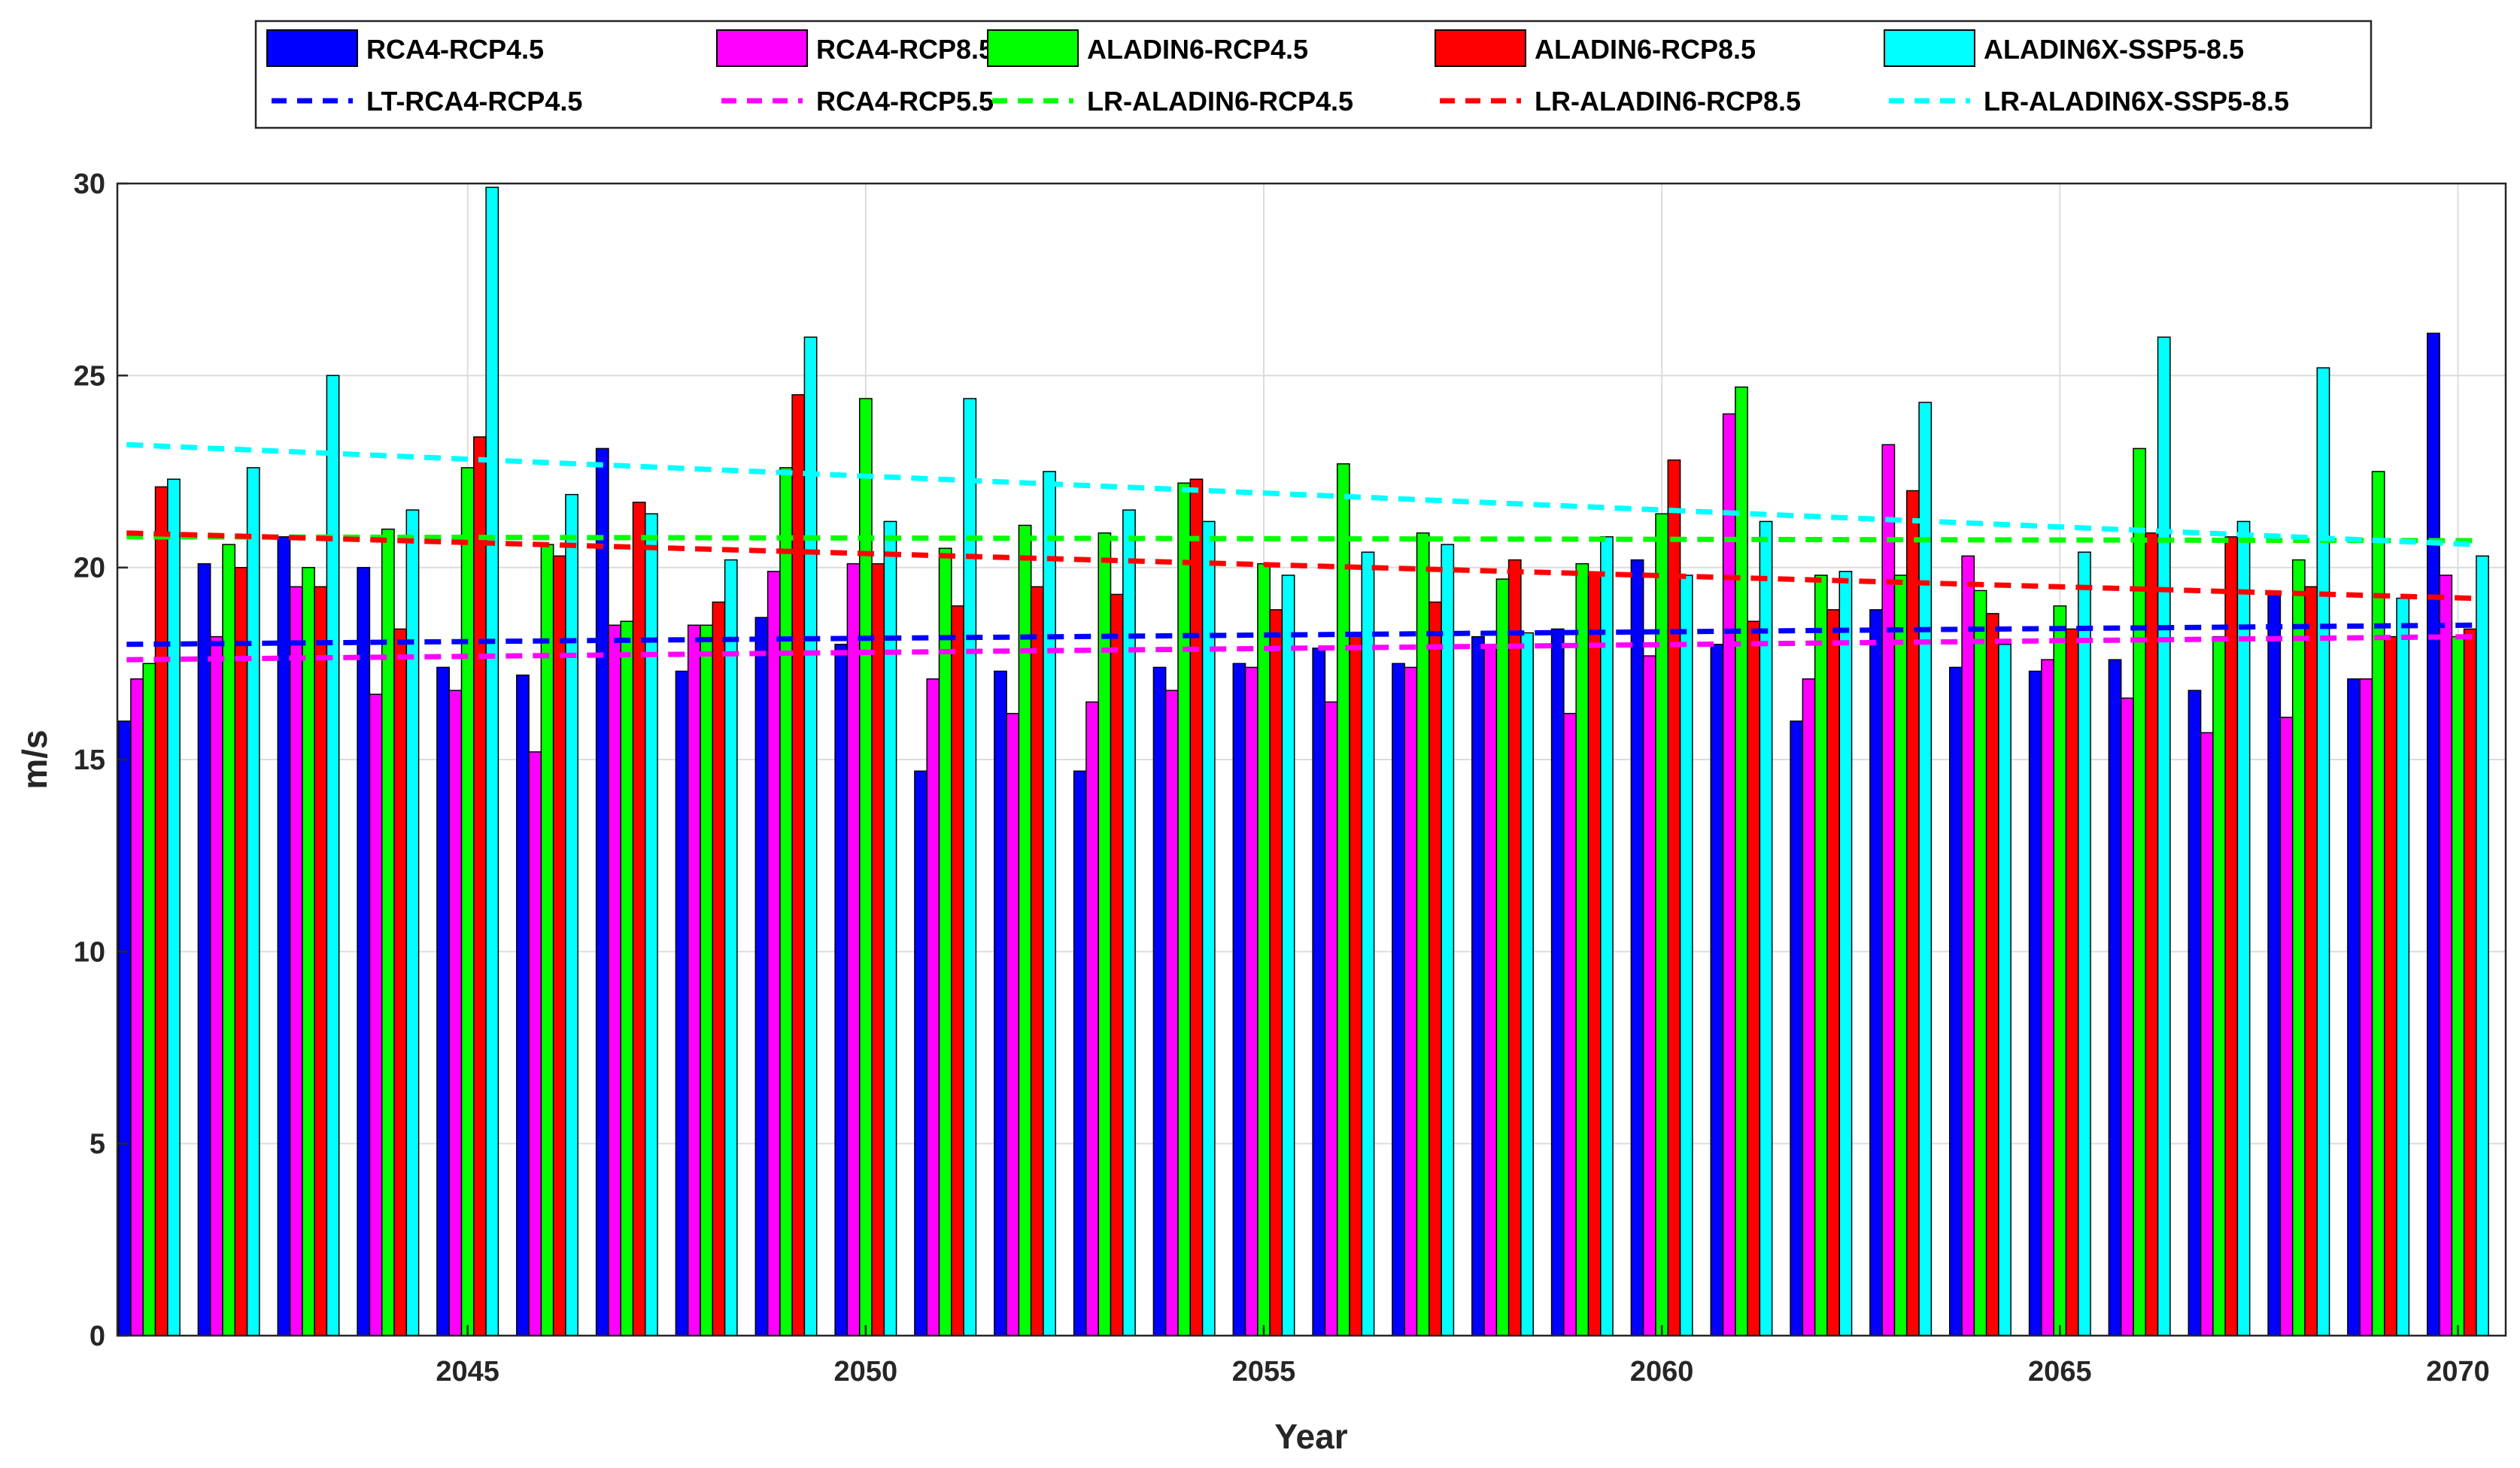 The height and width of the screenshot is (1468, 2520). What do you see at coordinates (2114, 49) in the screenshot?
I see `legend-label: ALADIN6X-SSP5-8.5` at bounding box center [2114, 49].